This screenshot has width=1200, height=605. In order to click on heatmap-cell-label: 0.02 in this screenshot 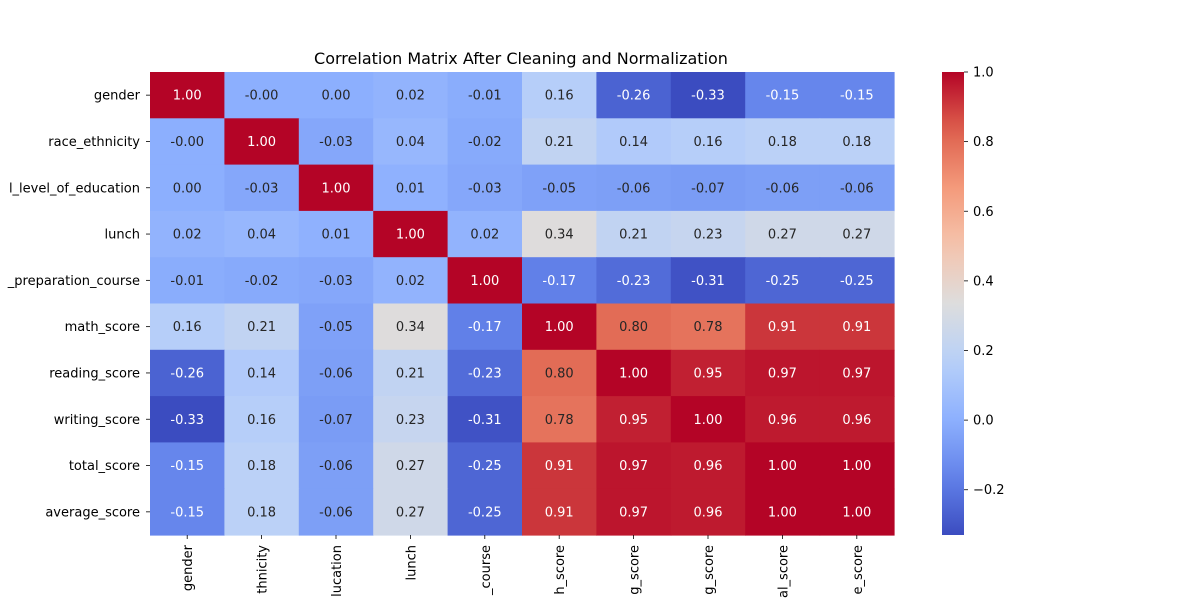, I will do `click(410, 96)`.